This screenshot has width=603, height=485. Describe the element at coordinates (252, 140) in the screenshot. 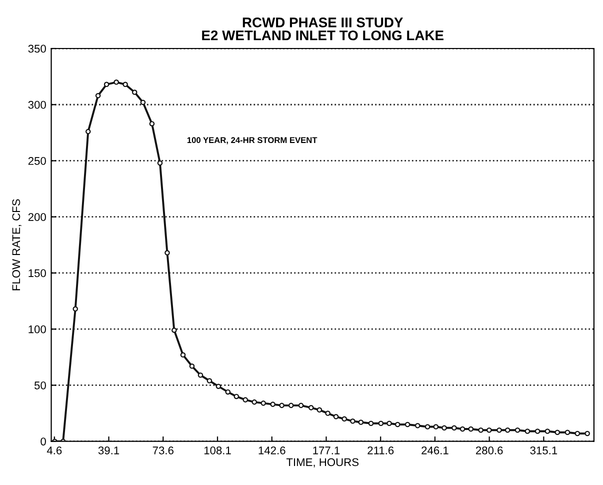

I see `annotation: 100 YEAR, 24-HR STORM EVENT` at that location.